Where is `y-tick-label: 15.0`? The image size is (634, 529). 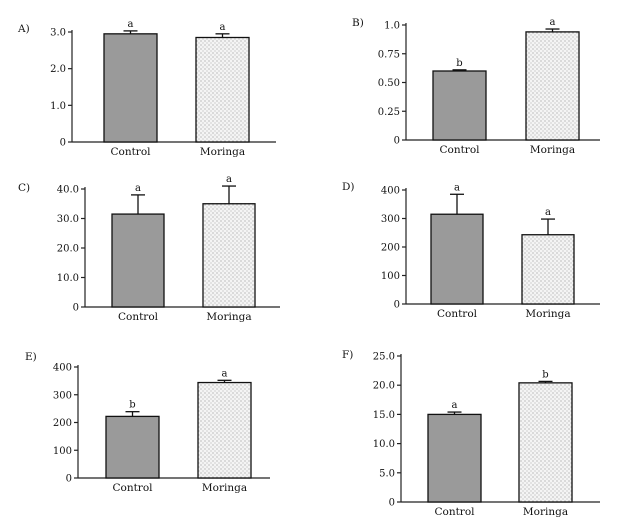 y-tick-label: 15.0 is located at coordinates (384, 415).